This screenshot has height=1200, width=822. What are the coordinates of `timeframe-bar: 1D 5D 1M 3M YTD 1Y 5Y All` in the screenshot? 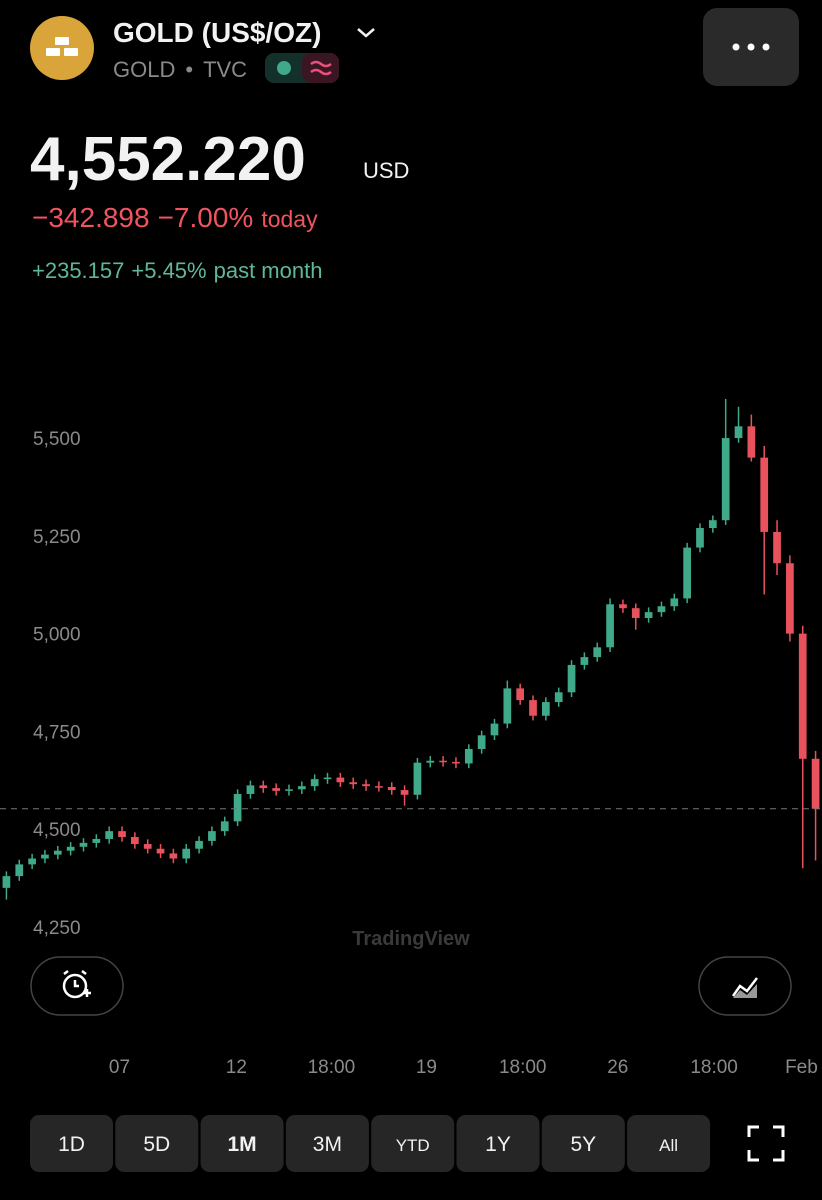 It's located at (370, 1143).